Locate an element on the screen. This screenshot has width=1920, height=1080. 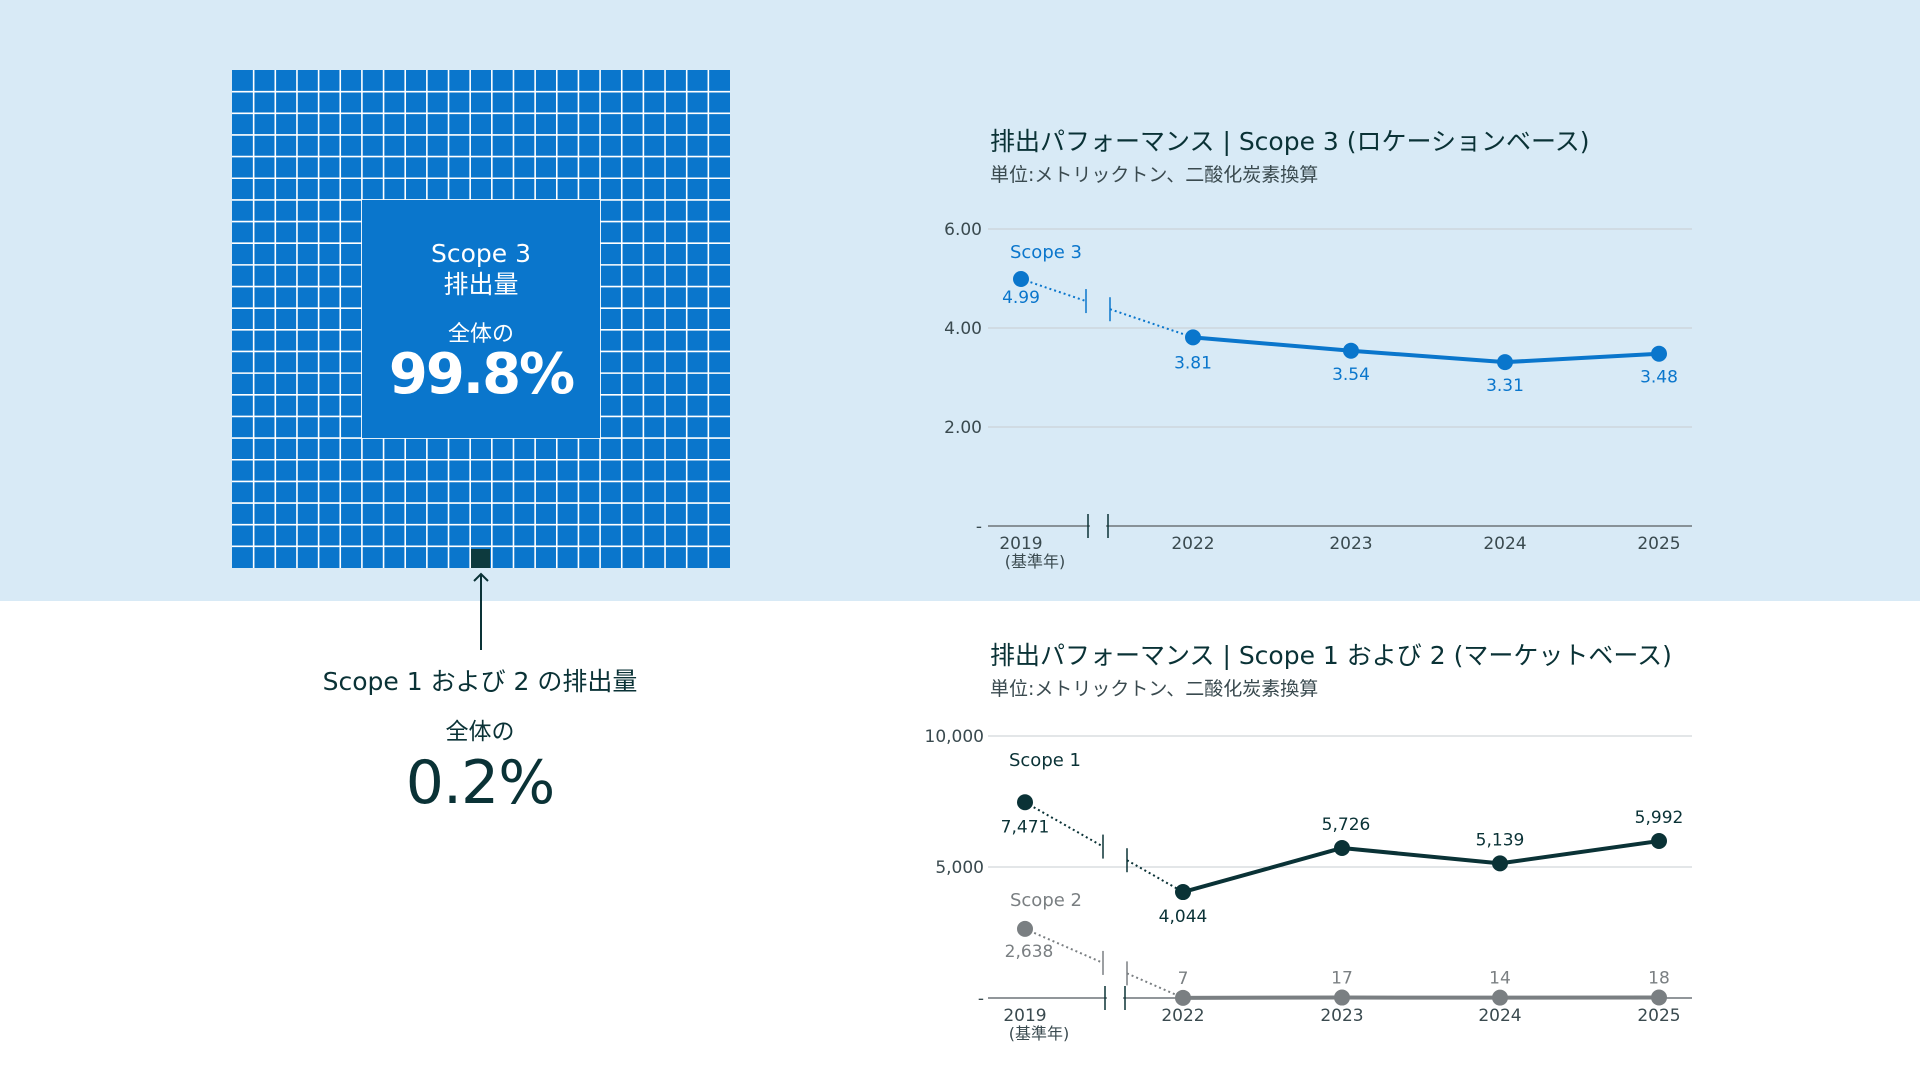
chart2-data-label: 2,638 is located at coordinates (1029, 952).